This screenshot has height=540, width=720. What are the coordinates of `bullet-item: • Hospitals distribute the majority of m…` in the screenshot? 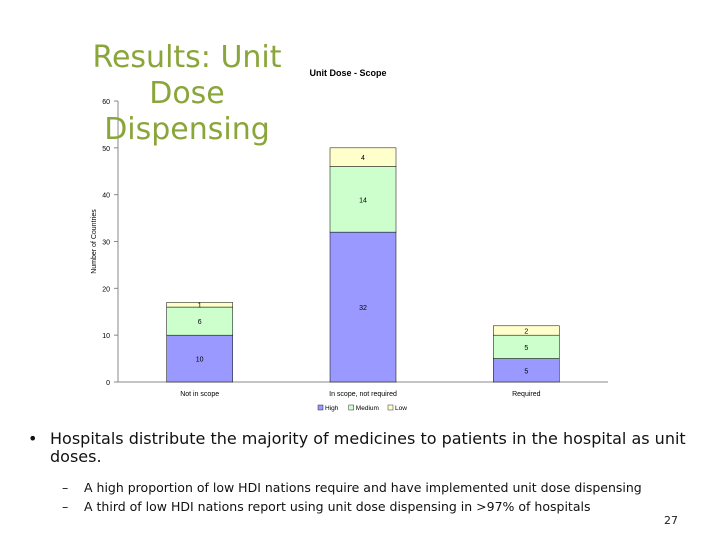 It's located at (368, 448).